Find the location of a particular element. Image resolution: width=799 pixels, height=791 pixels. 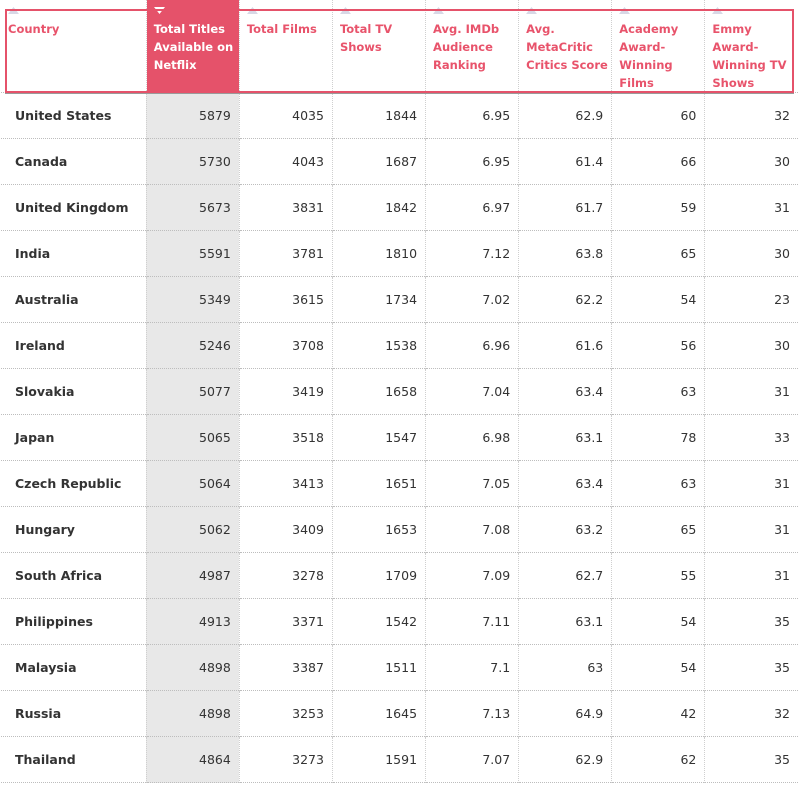

cell-total-films: 3615 is located at coordinates (285, 299).